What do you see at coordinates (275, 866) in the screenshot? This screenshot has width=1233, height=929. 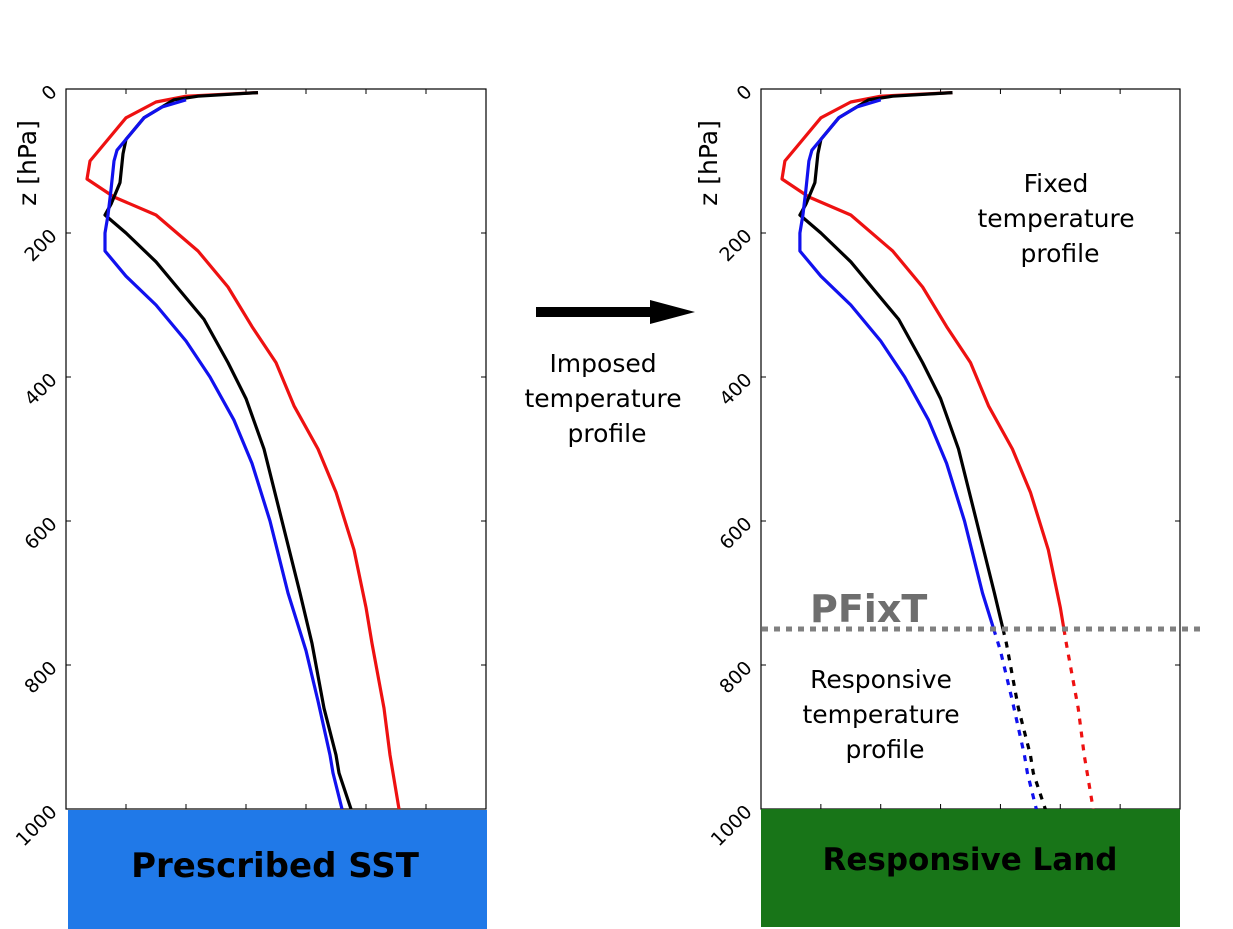 I see `left-surface-label: Prescribed SST` at bounding box center [275, 866].